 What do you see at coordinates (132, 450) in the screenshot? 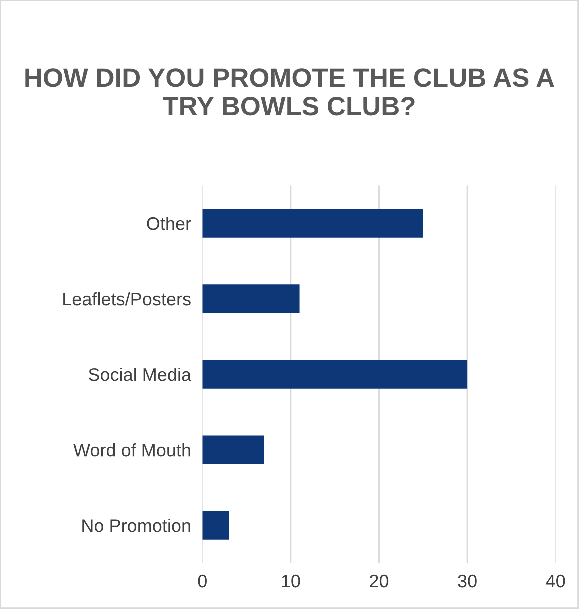
I see `y-tick-label: Word of Mouth` at bounding box center [132, 450].